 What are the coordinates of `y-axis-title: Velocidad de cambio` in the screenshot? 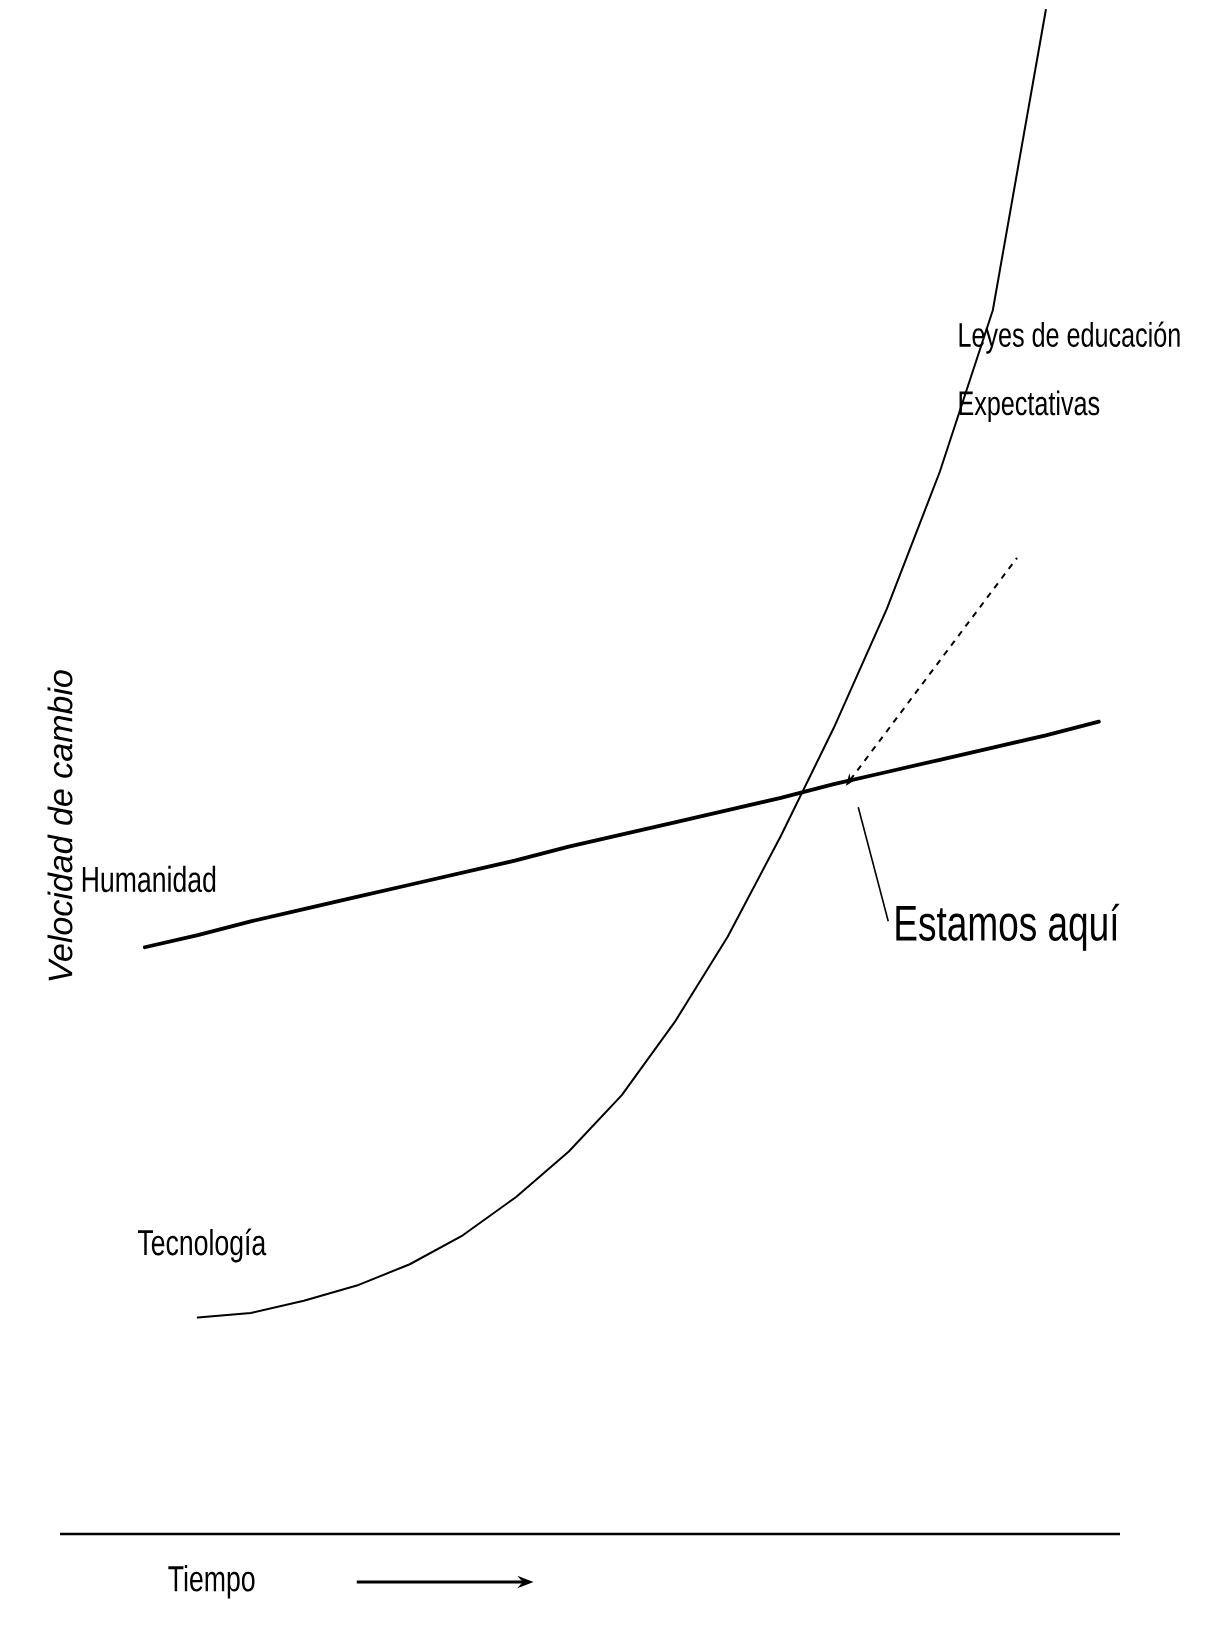 It's located at (60, 825).